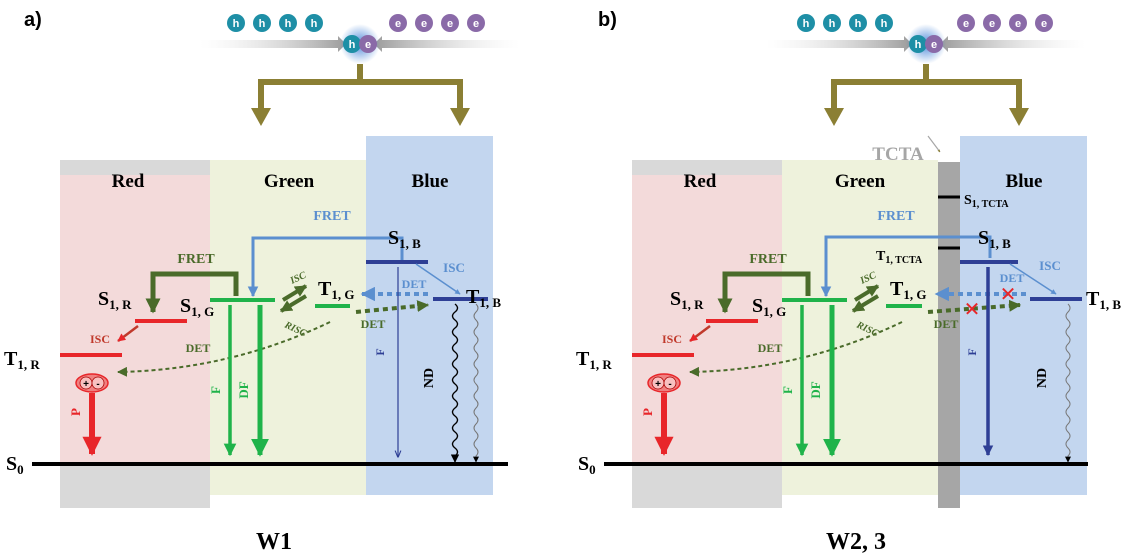 The width and height of the screenshot is (1131, 558). What do you see at coordinates (594, 360) in the screenshot?
I see `t1r-label: T1, R` at bounding box center [594, 360].